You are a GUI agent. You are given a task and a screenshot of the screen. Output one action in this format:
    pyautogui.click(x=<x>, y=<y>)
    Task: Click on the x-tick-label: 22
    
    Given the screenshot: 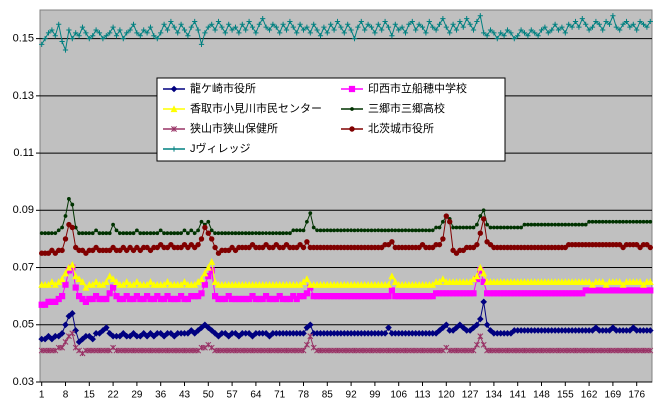 What is the action you would take?
    pyautogui.click(x=114, y=395)
    